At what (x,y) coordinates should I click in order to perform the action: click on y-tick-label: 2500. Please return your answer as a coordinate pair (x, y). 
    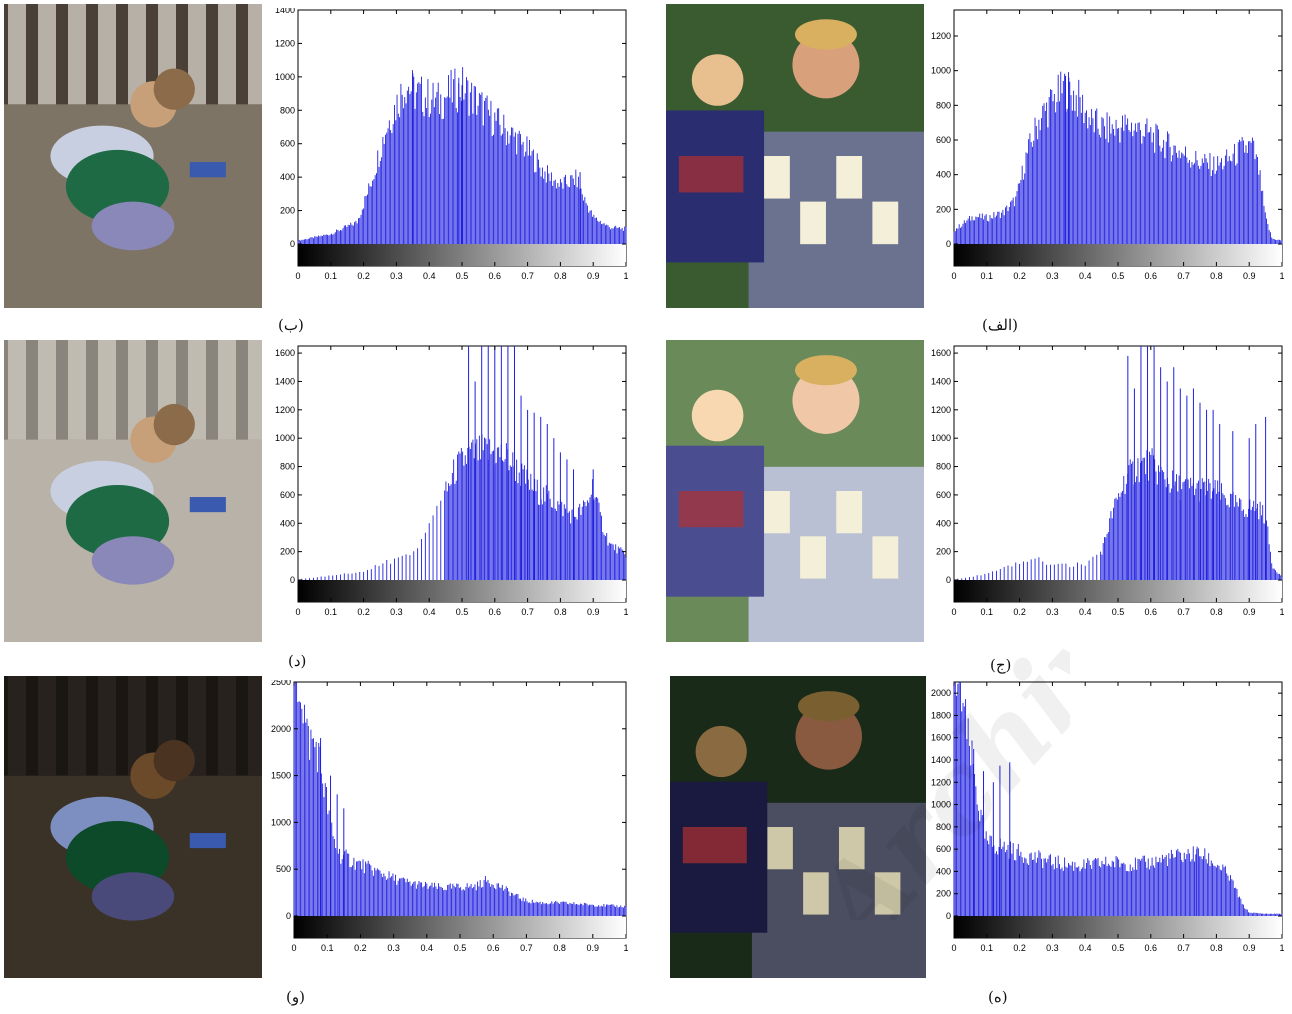
    Looking at the image, I should click on (281, 683).